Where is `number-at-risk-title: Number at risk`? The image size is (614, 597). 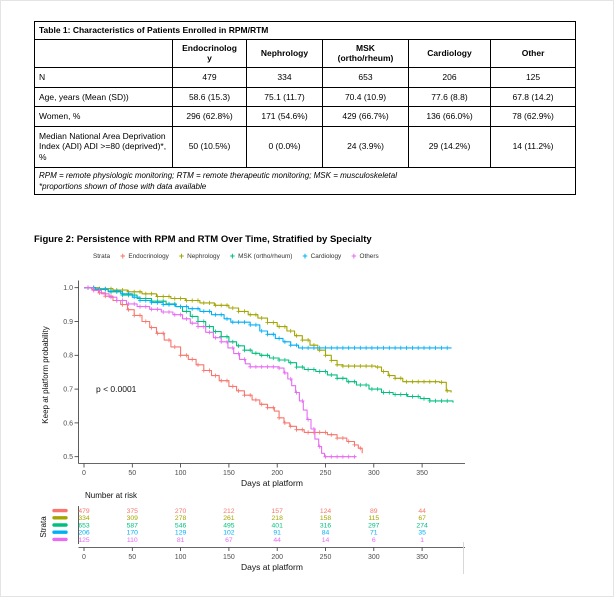
number-at-risk-title: Number at risk is located at coordinates (111, 495).